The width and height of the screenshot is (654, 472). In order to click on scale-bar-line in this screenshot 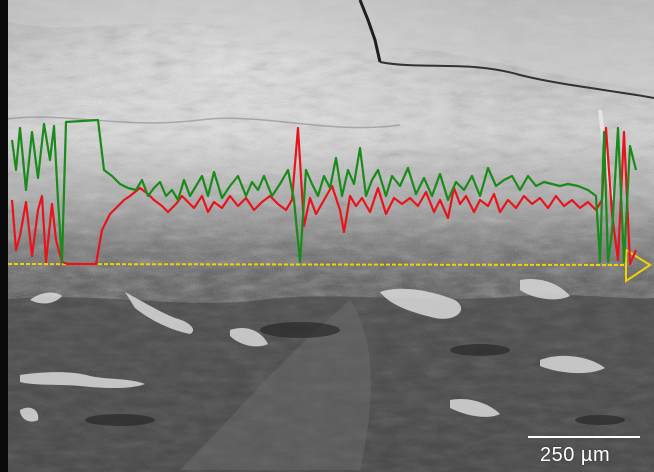, I will do `click(584, 437)`.